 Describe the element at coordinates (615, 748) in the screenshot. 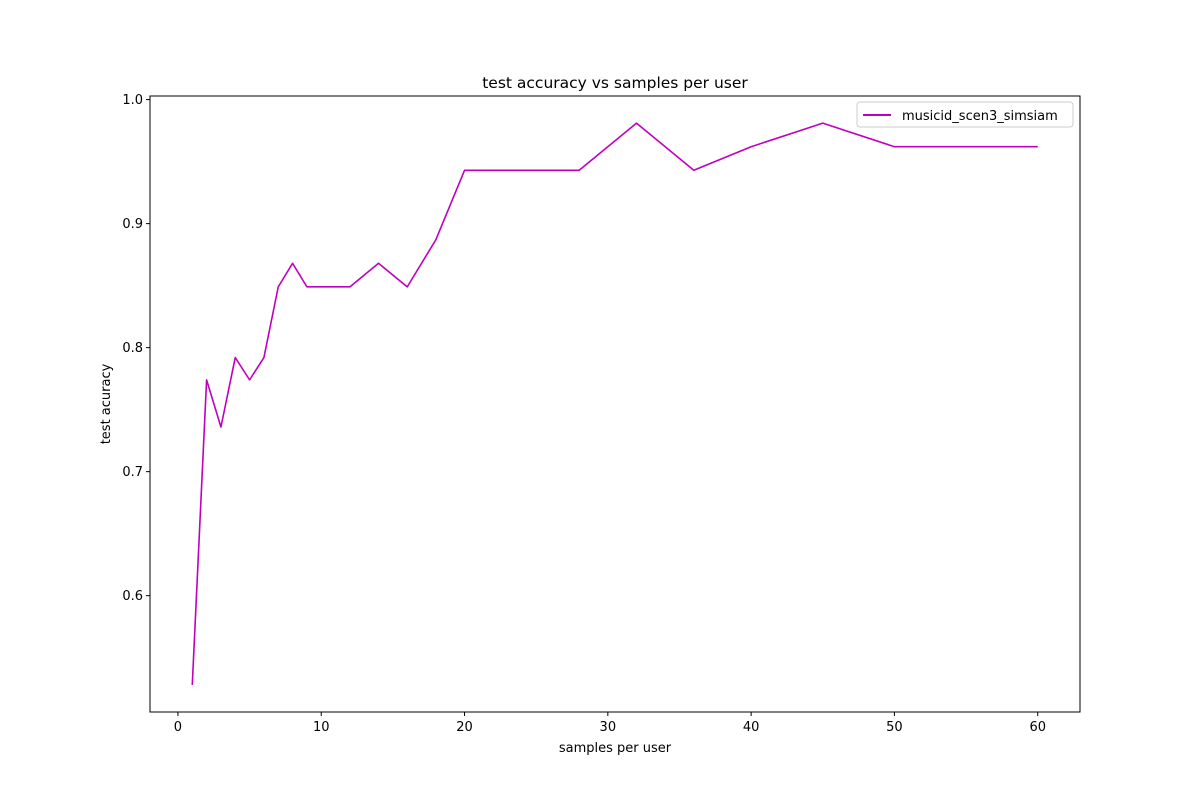

I see `x-axis-label: samples per user` at that location.